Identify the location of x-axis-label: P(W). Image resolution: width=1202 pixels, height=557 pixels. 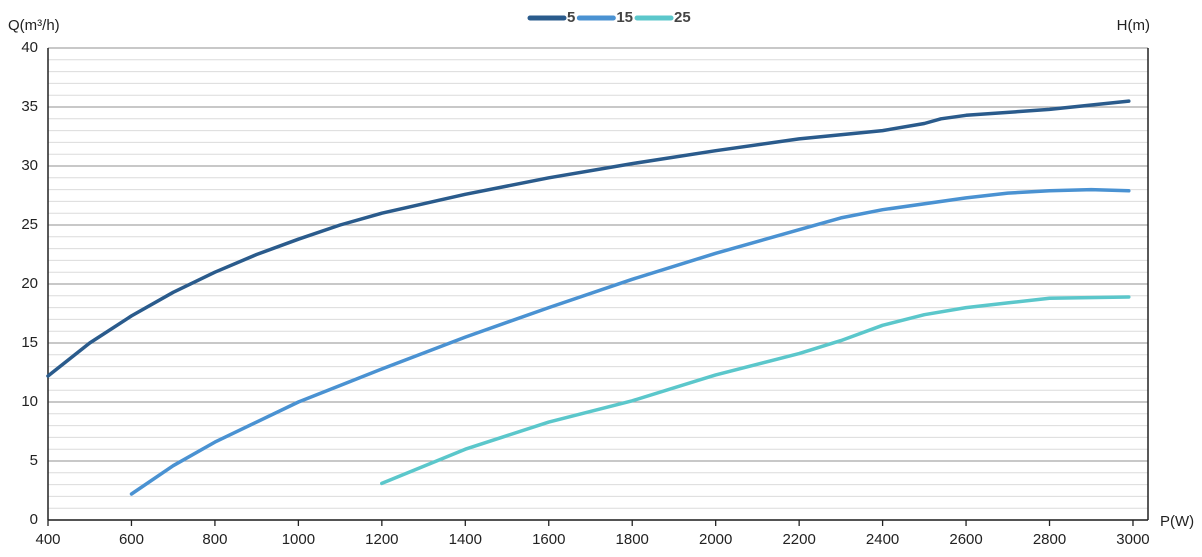
(1177, 521).